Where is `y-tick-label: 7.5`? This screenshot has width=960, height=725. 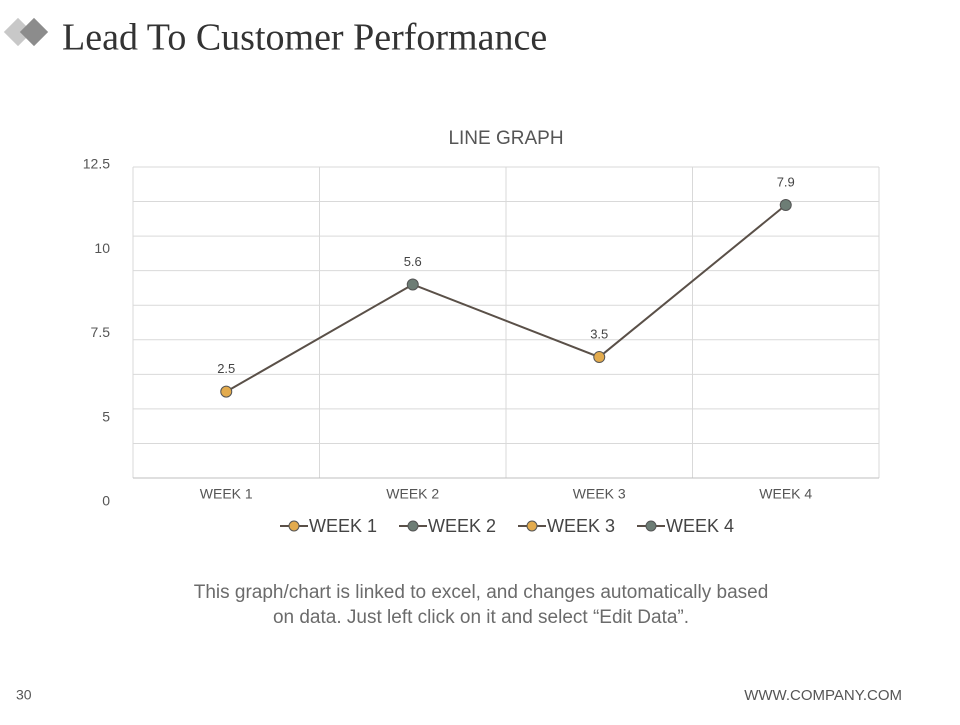 y-tick-label: 7.5 is located at coordinates (101, 332).